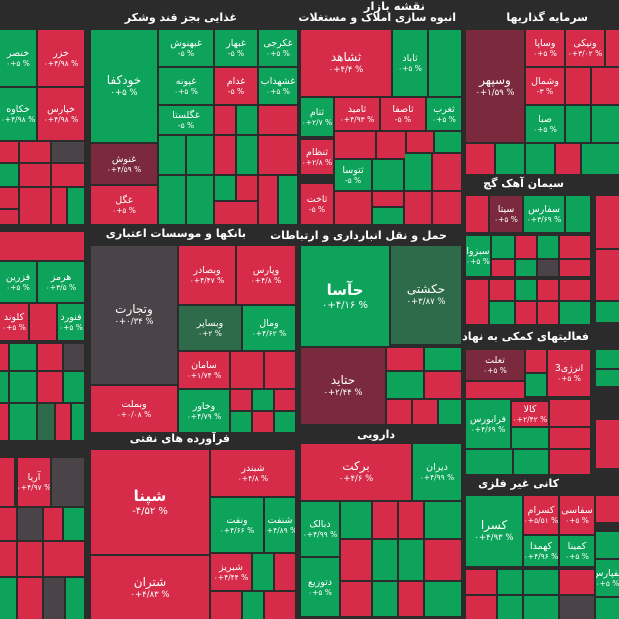  What do you see at coordinates (237, 525) in the screenshot?
I see `stock-tile: ونفت ۰+۴/۶۶ %` at bounding box center [237, 525].